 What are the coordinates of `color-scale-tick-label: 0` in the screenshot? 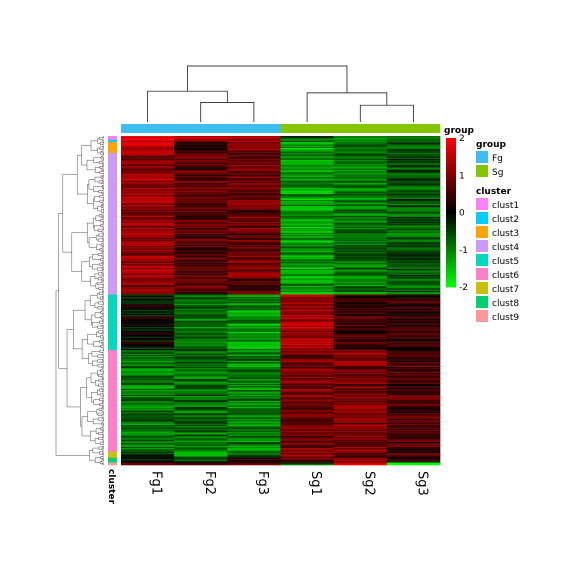 It's located at (462, 214).